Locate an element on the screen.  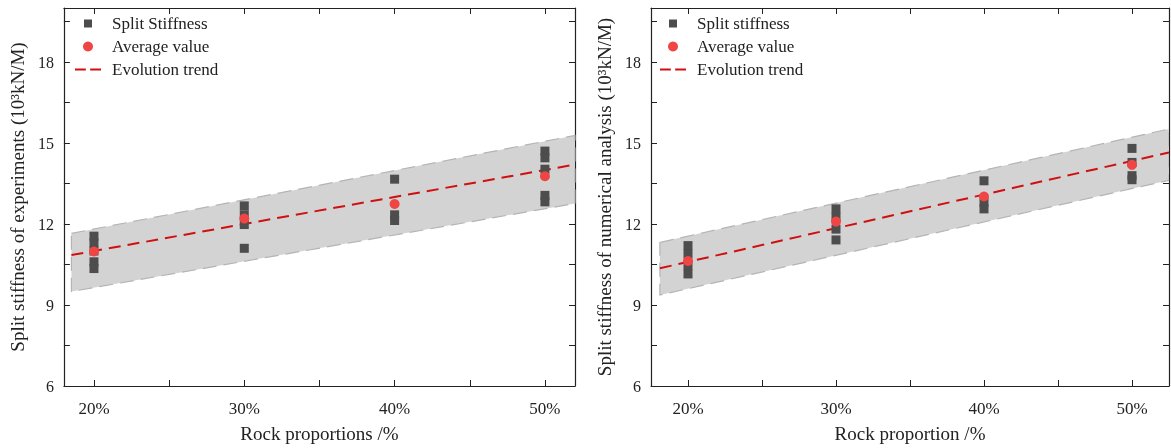
x-axis-title: Rock proportions /% is located at coordinates (319, 433).